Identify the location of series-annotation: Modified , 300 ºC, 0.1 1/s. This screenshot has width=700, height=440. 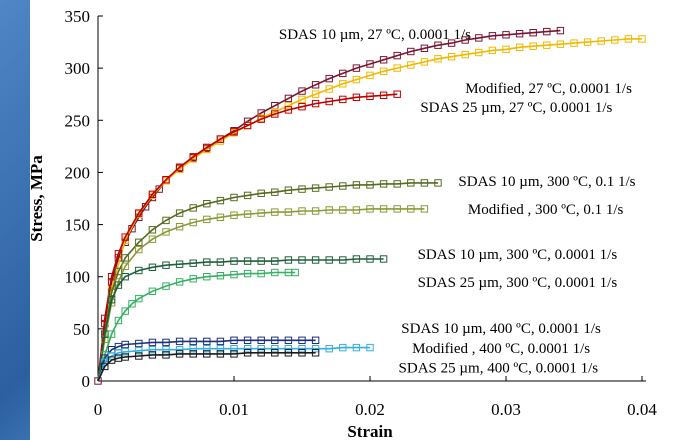
(546, 210).